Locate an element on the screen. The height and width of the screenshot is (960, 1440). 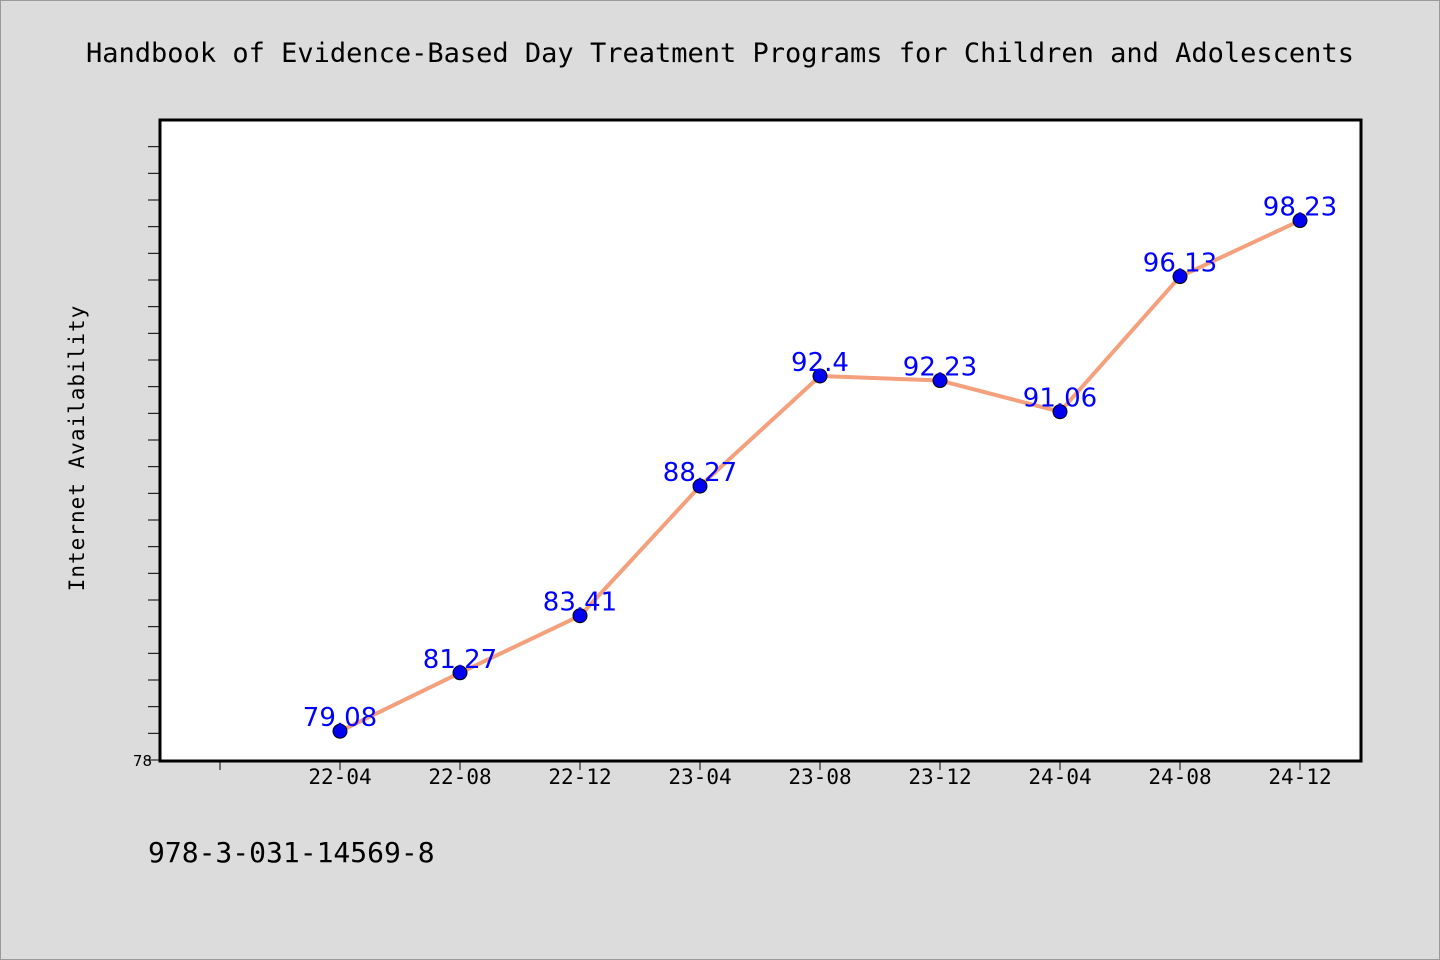
x-tick-label: 23-12 is located at coordinates (939, 777).